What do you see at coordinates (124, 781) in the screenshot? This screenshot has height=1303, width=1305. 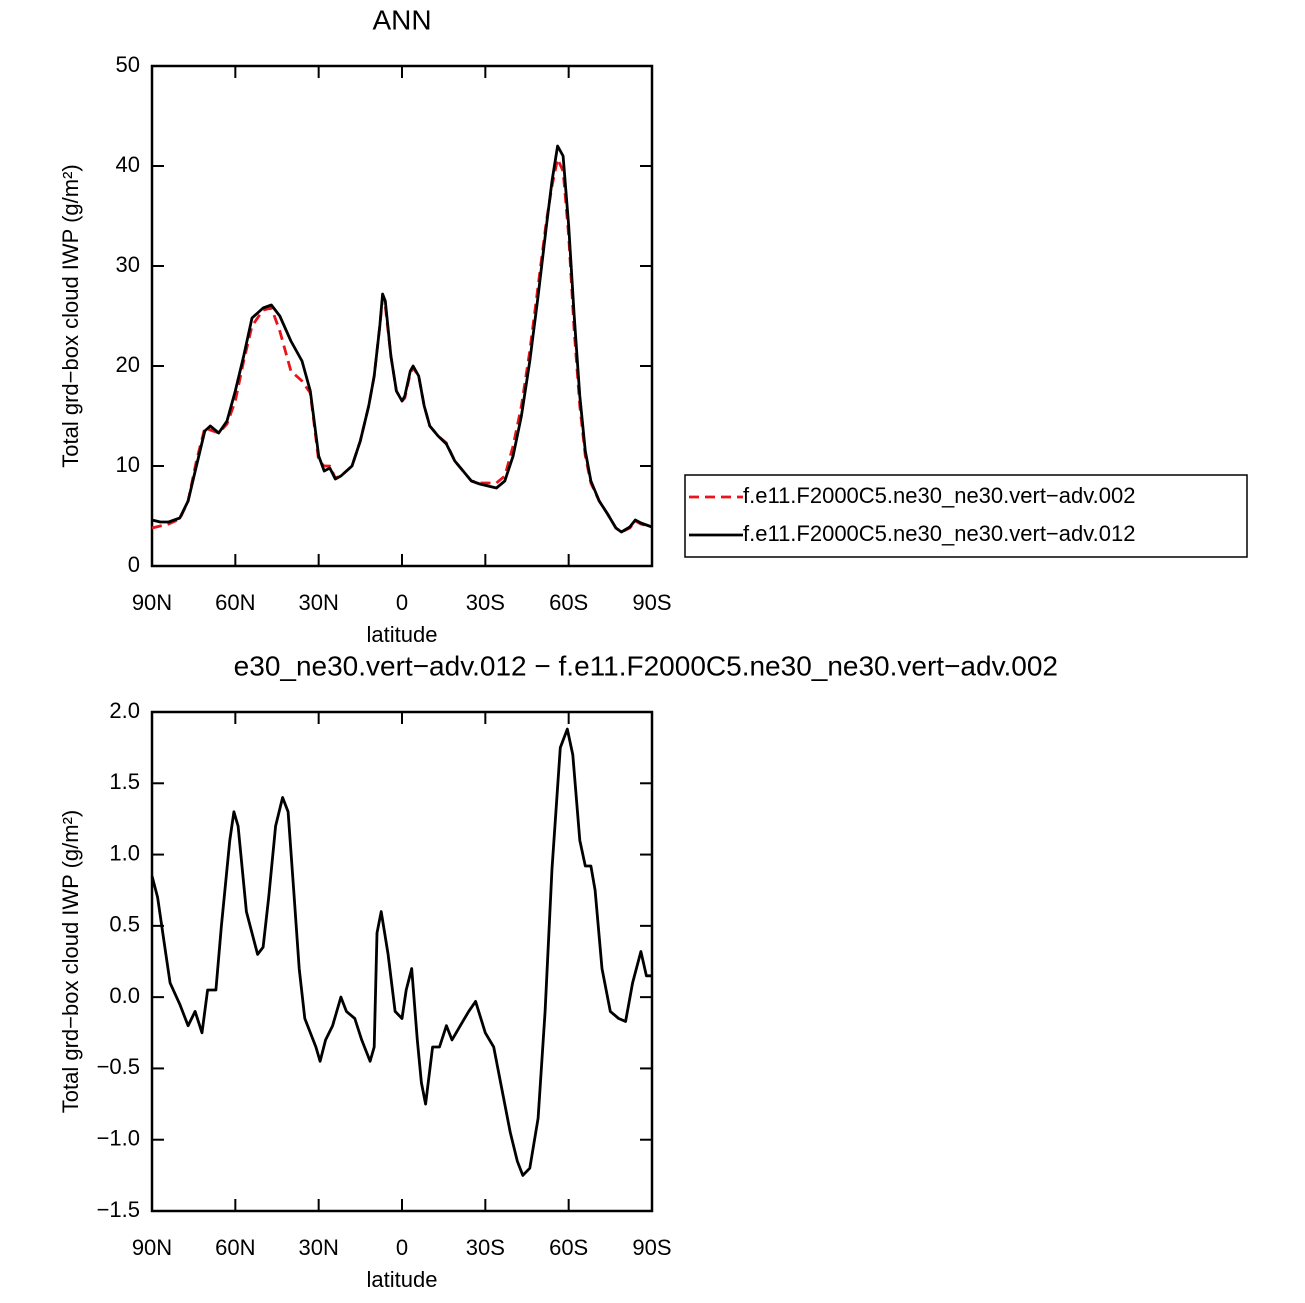 I see `y-tick-label: 1.5` at bounding box center [124, 781].